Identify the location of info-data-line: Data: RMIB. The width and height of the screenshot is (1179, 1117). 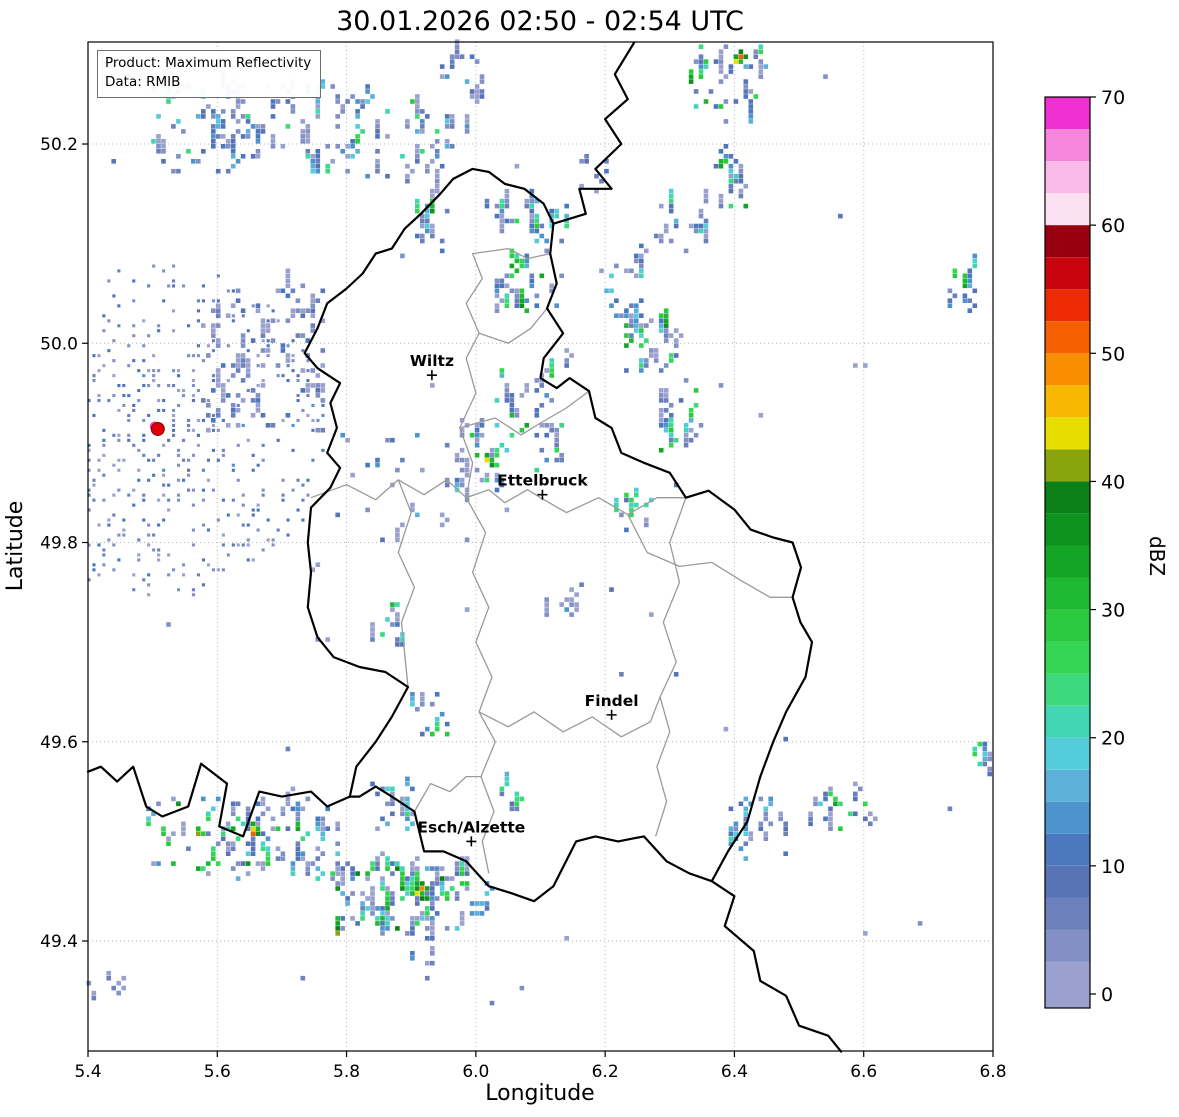
(143, 81).